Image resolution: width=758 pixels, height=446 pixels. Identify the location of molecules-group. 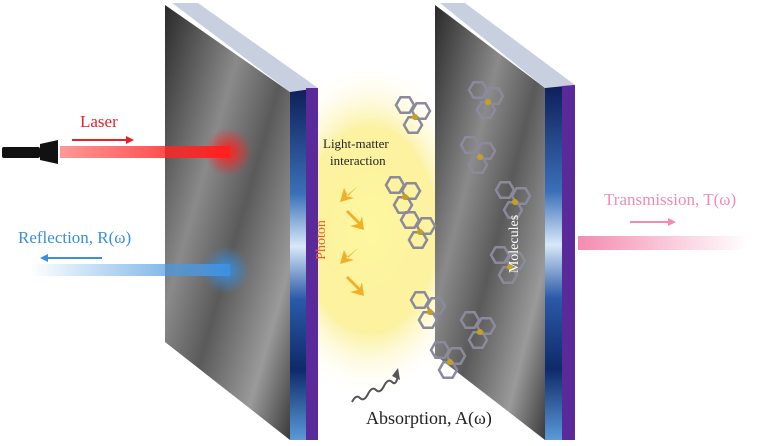
(458, 230).